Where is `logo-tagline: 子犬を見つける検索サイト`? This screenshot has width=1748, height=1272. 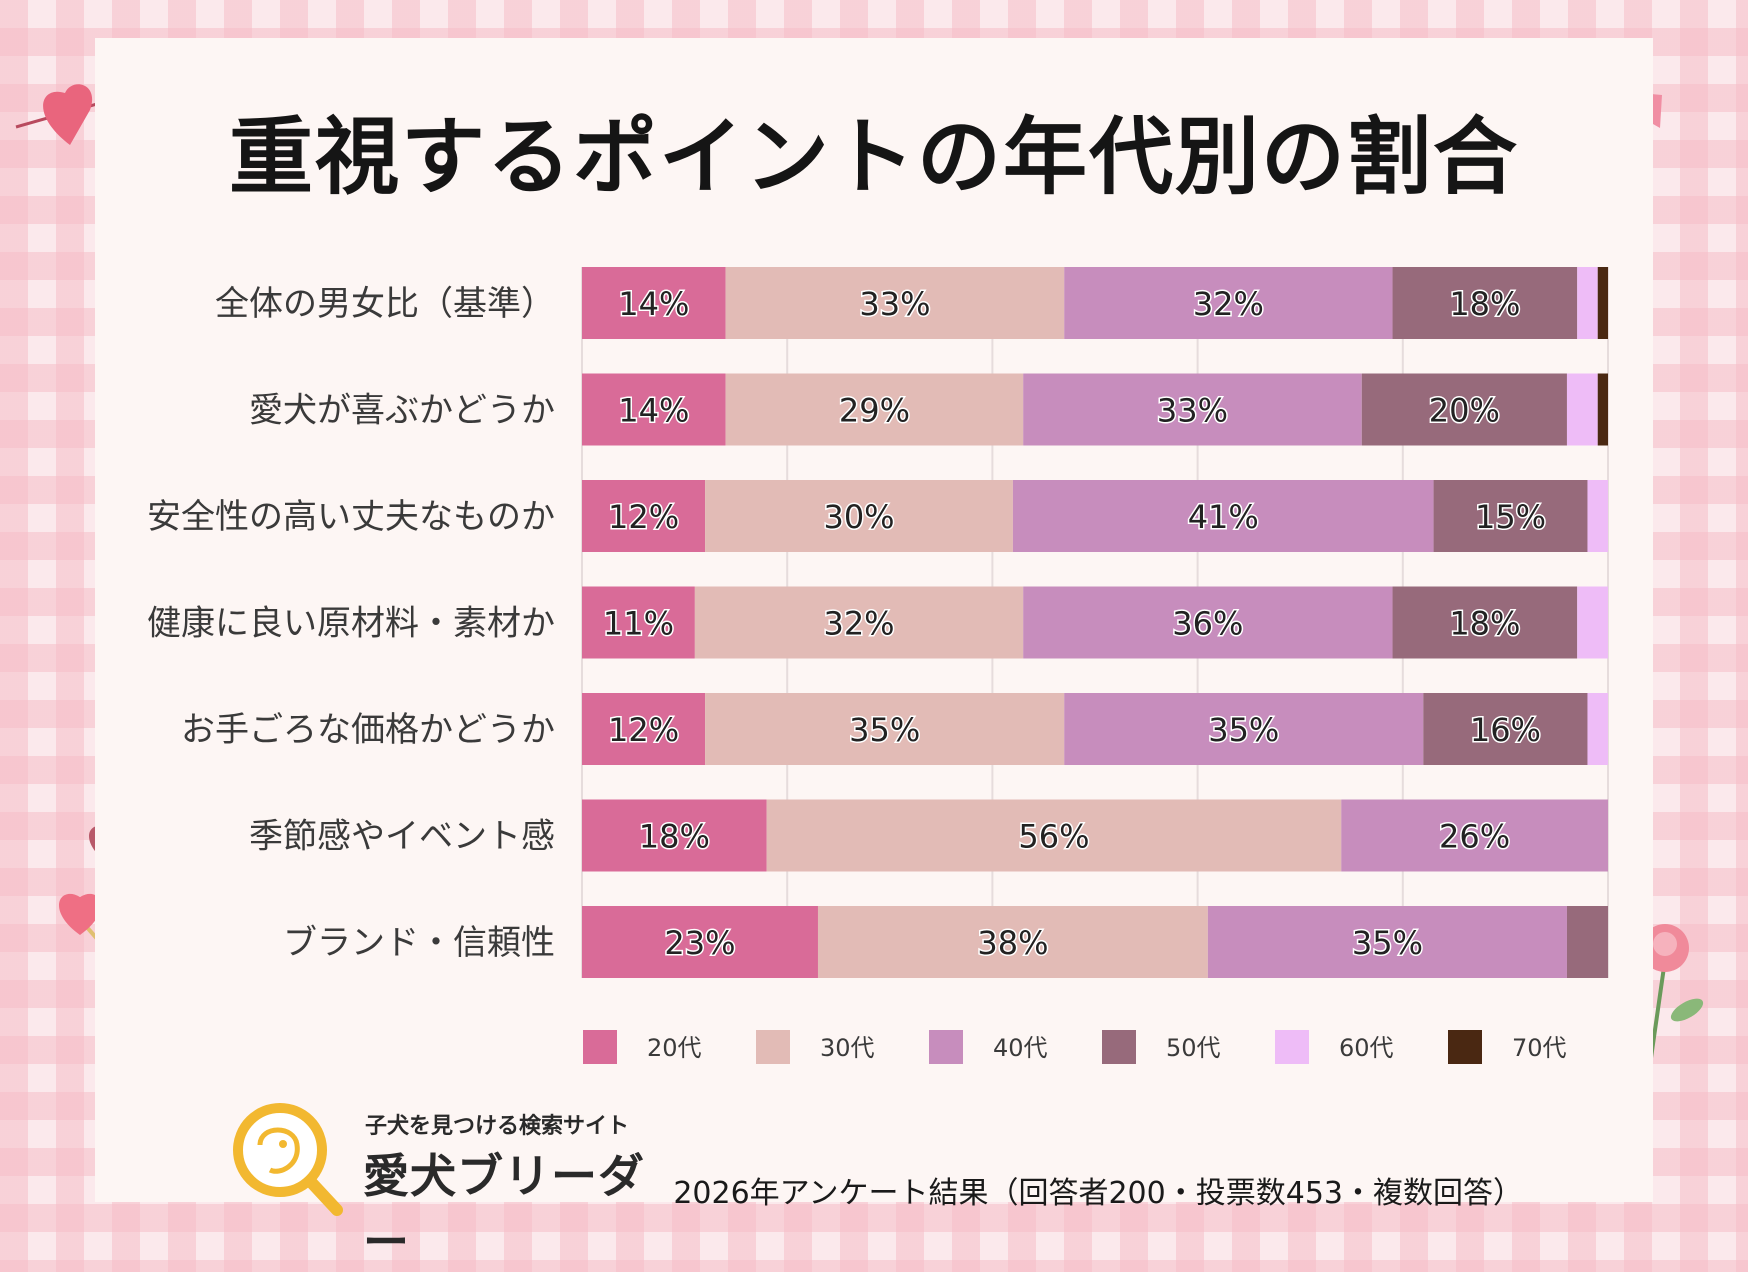 logo-tagline: 子犬を見つける検索サイト is located at coordinates (497, 1126).